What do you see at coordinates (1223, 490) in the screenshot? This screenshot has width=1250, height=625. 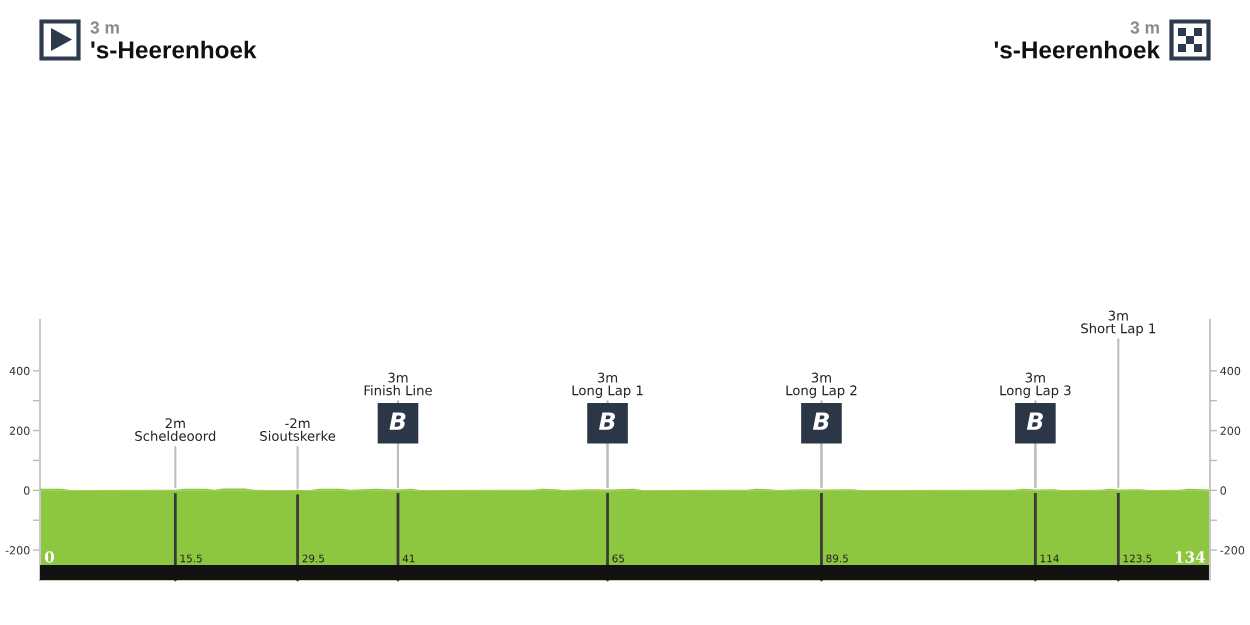 I see `y2-tick-label: 0` at bounding box center [1223, 490].